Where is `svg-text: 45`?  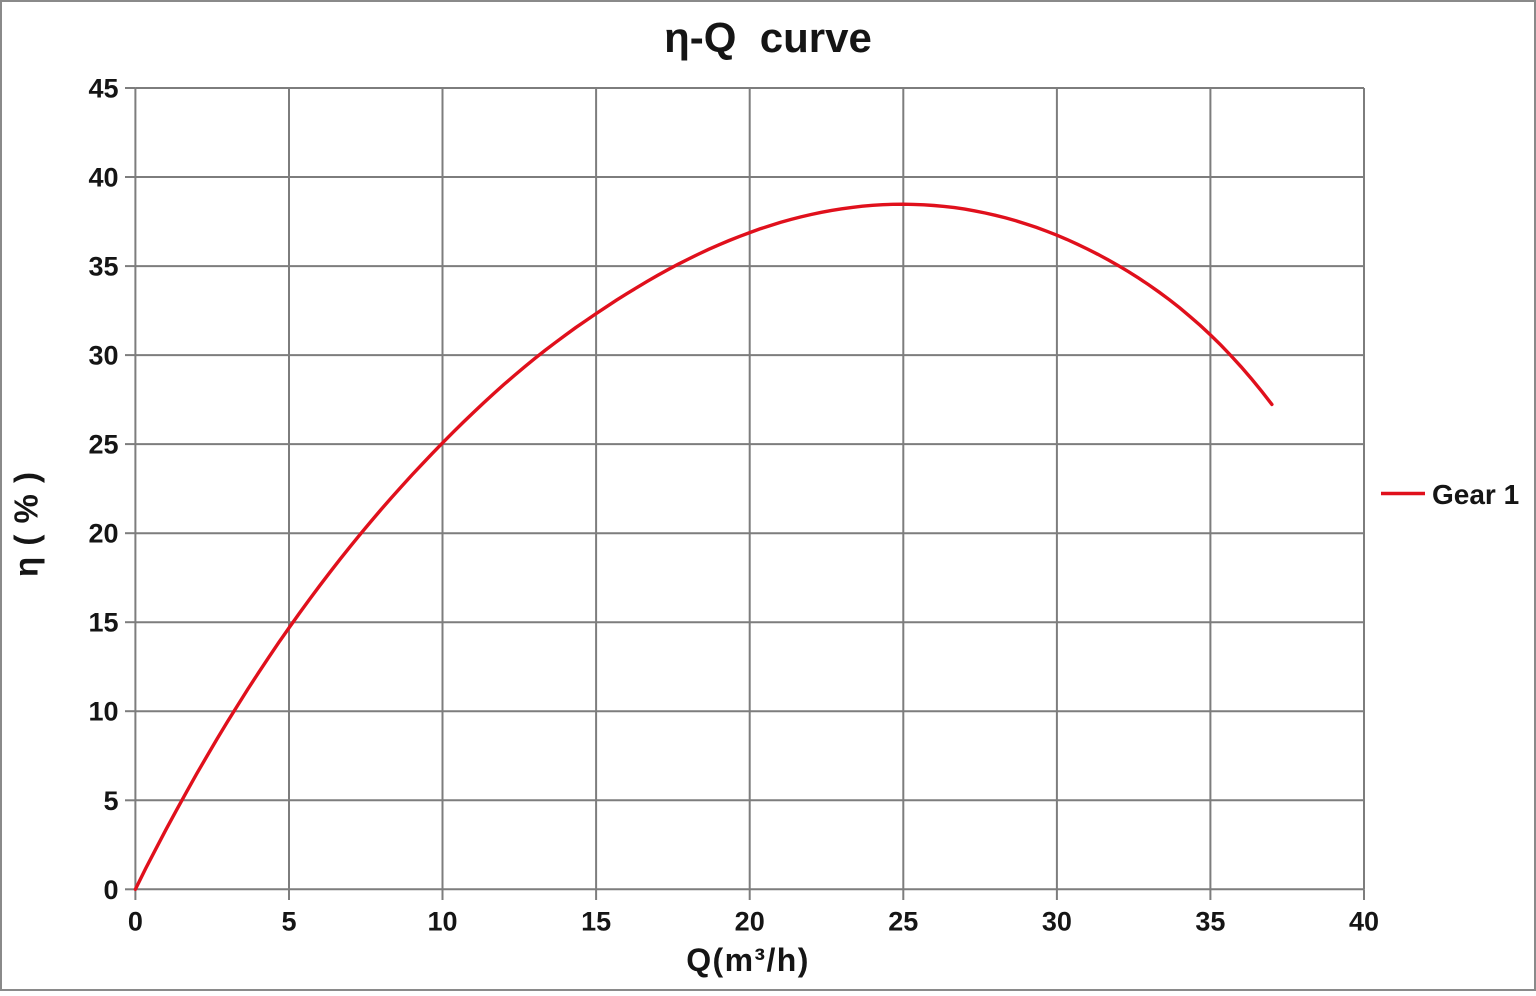 svg-text: 45 is located at coordinates (103, 89).